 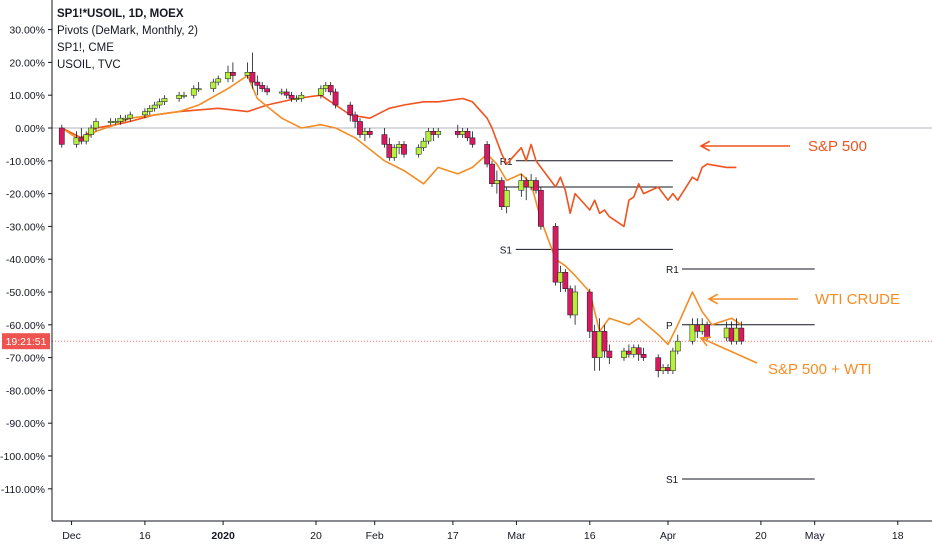 I want to click on combo-arrow-shaft, so click(x=729, y=350).